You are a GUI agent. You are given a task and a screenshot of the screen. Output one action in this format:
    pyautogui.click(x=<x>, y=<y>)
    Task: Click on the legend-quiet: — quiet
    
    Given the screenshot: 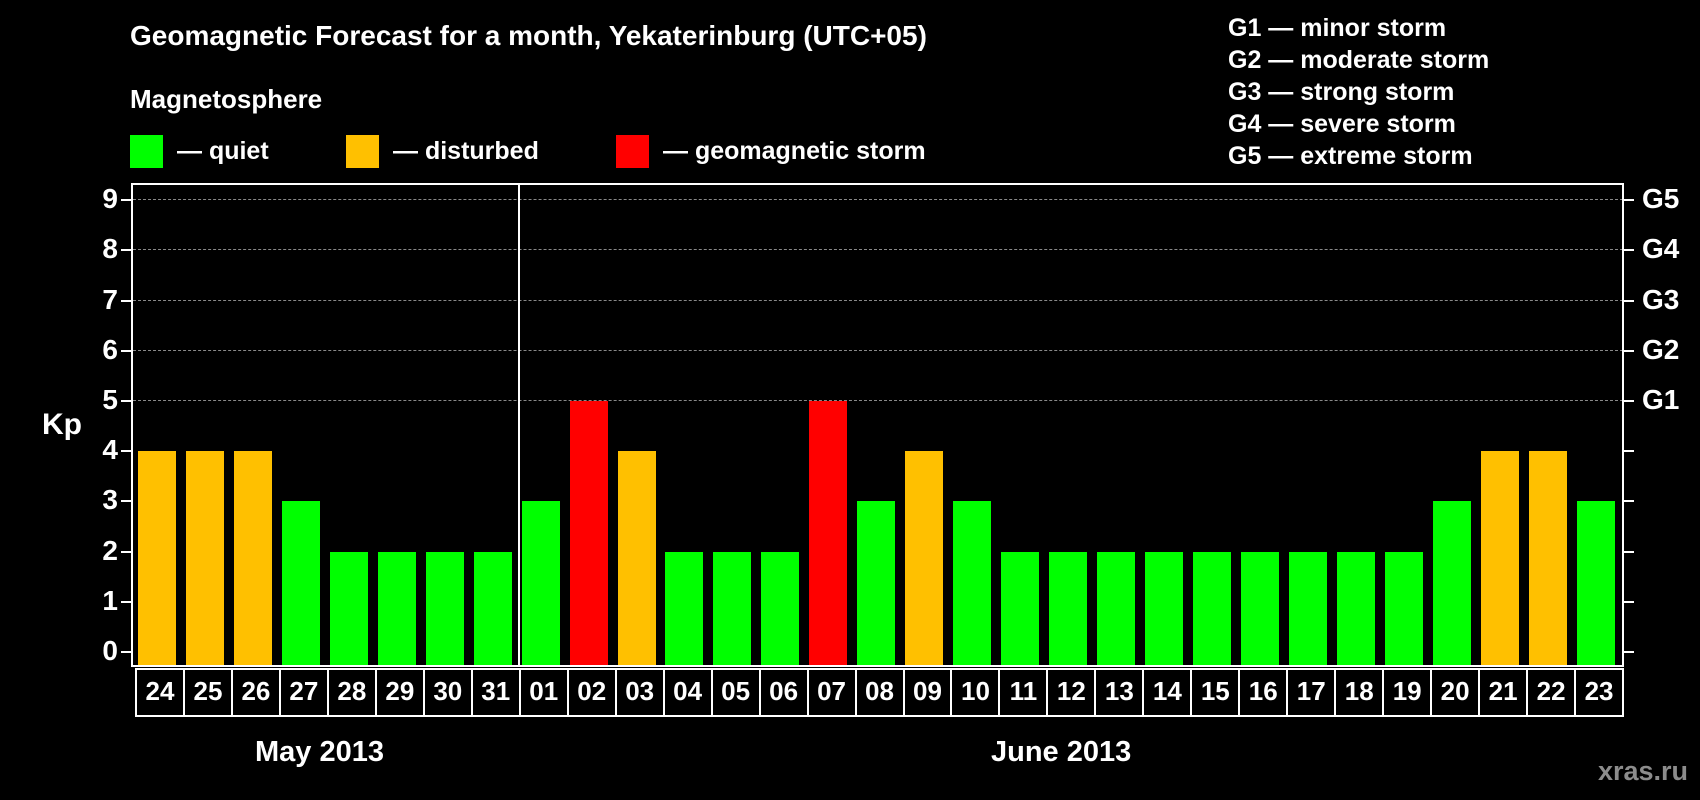 What is the action you would take?
    pyautogui.click(x=199, y=151)
    